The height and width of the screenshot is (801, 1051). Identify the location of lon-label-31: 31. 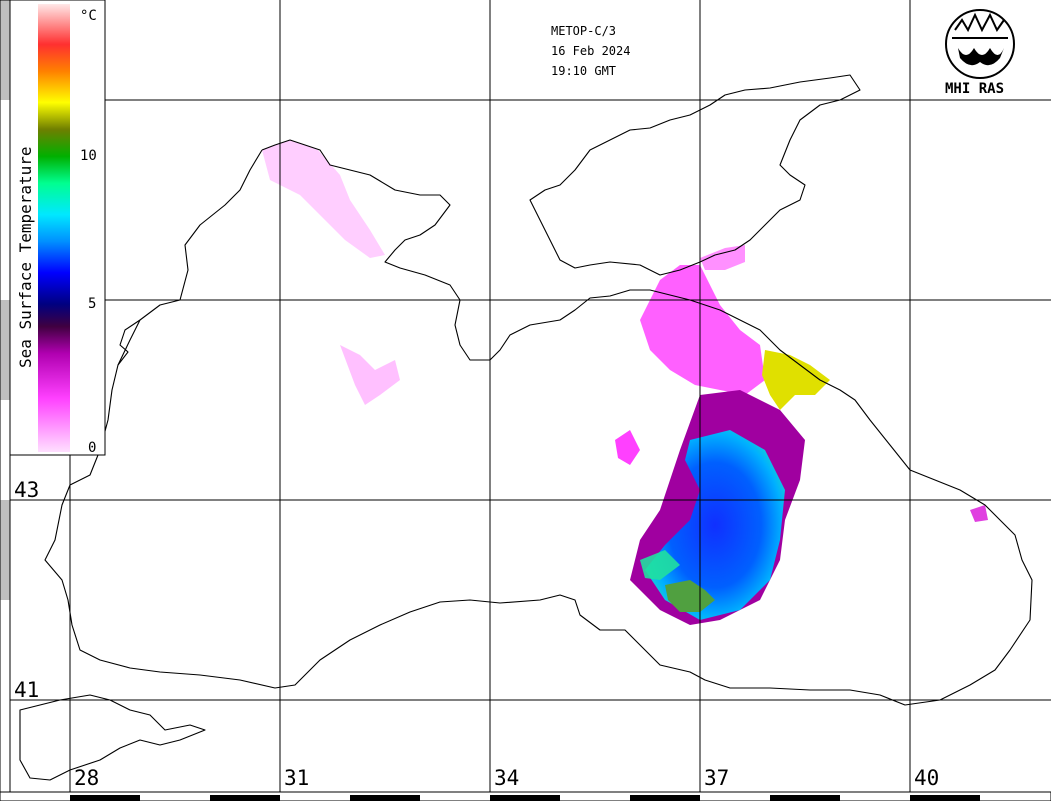
(296, 778).